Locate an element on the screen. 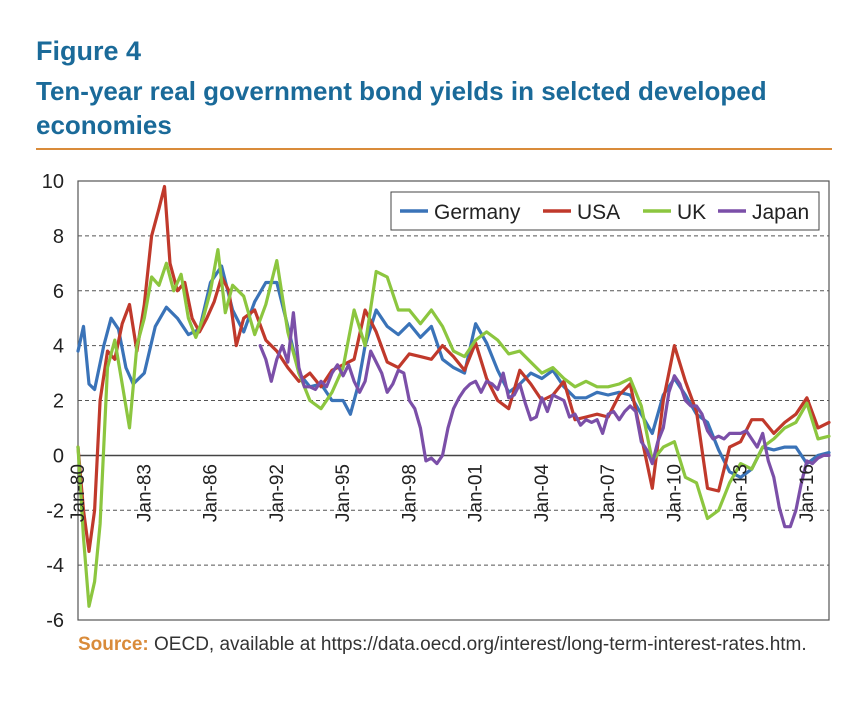  legend-label-uk: UK is located at coordinates (691, 212).